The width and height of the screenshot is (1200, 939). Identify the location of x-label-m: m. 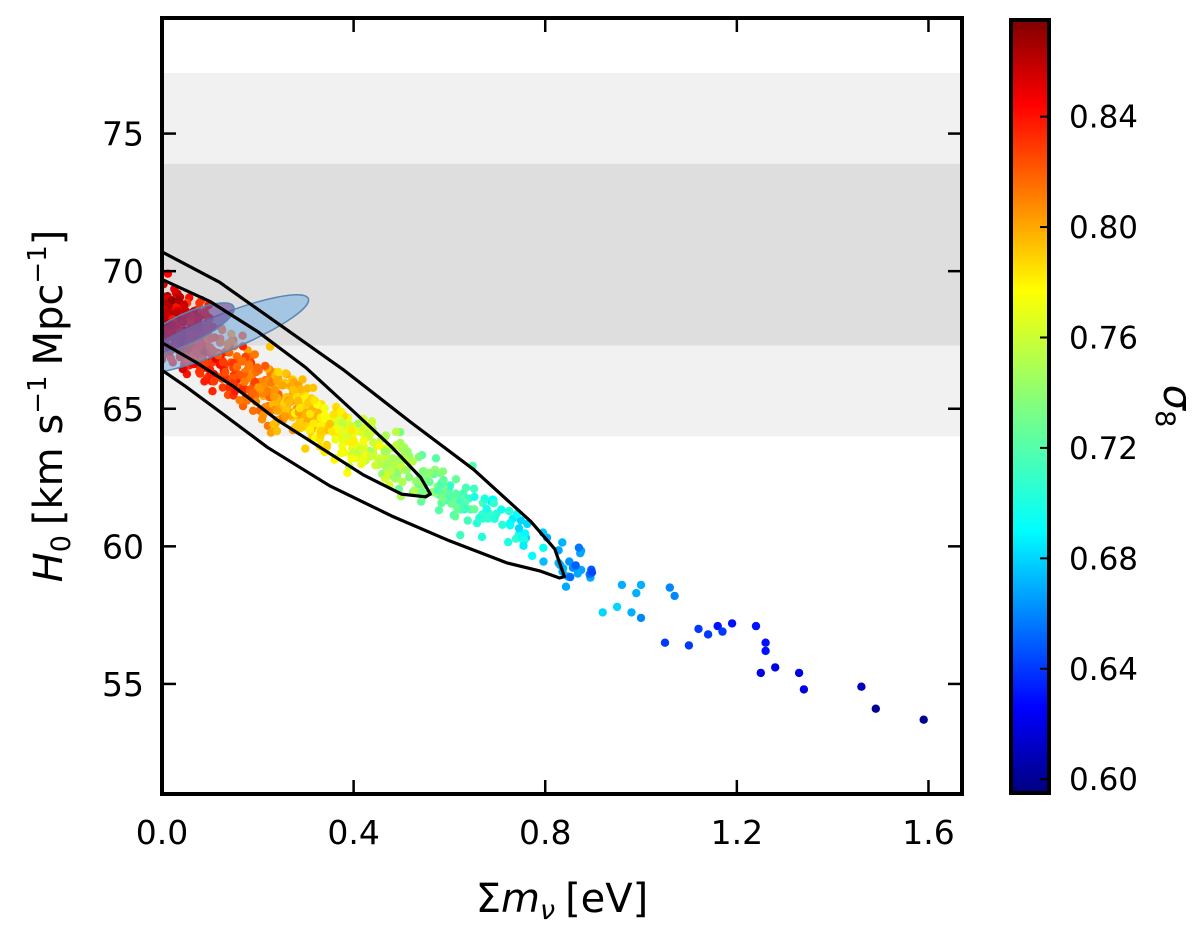
(520, 899).